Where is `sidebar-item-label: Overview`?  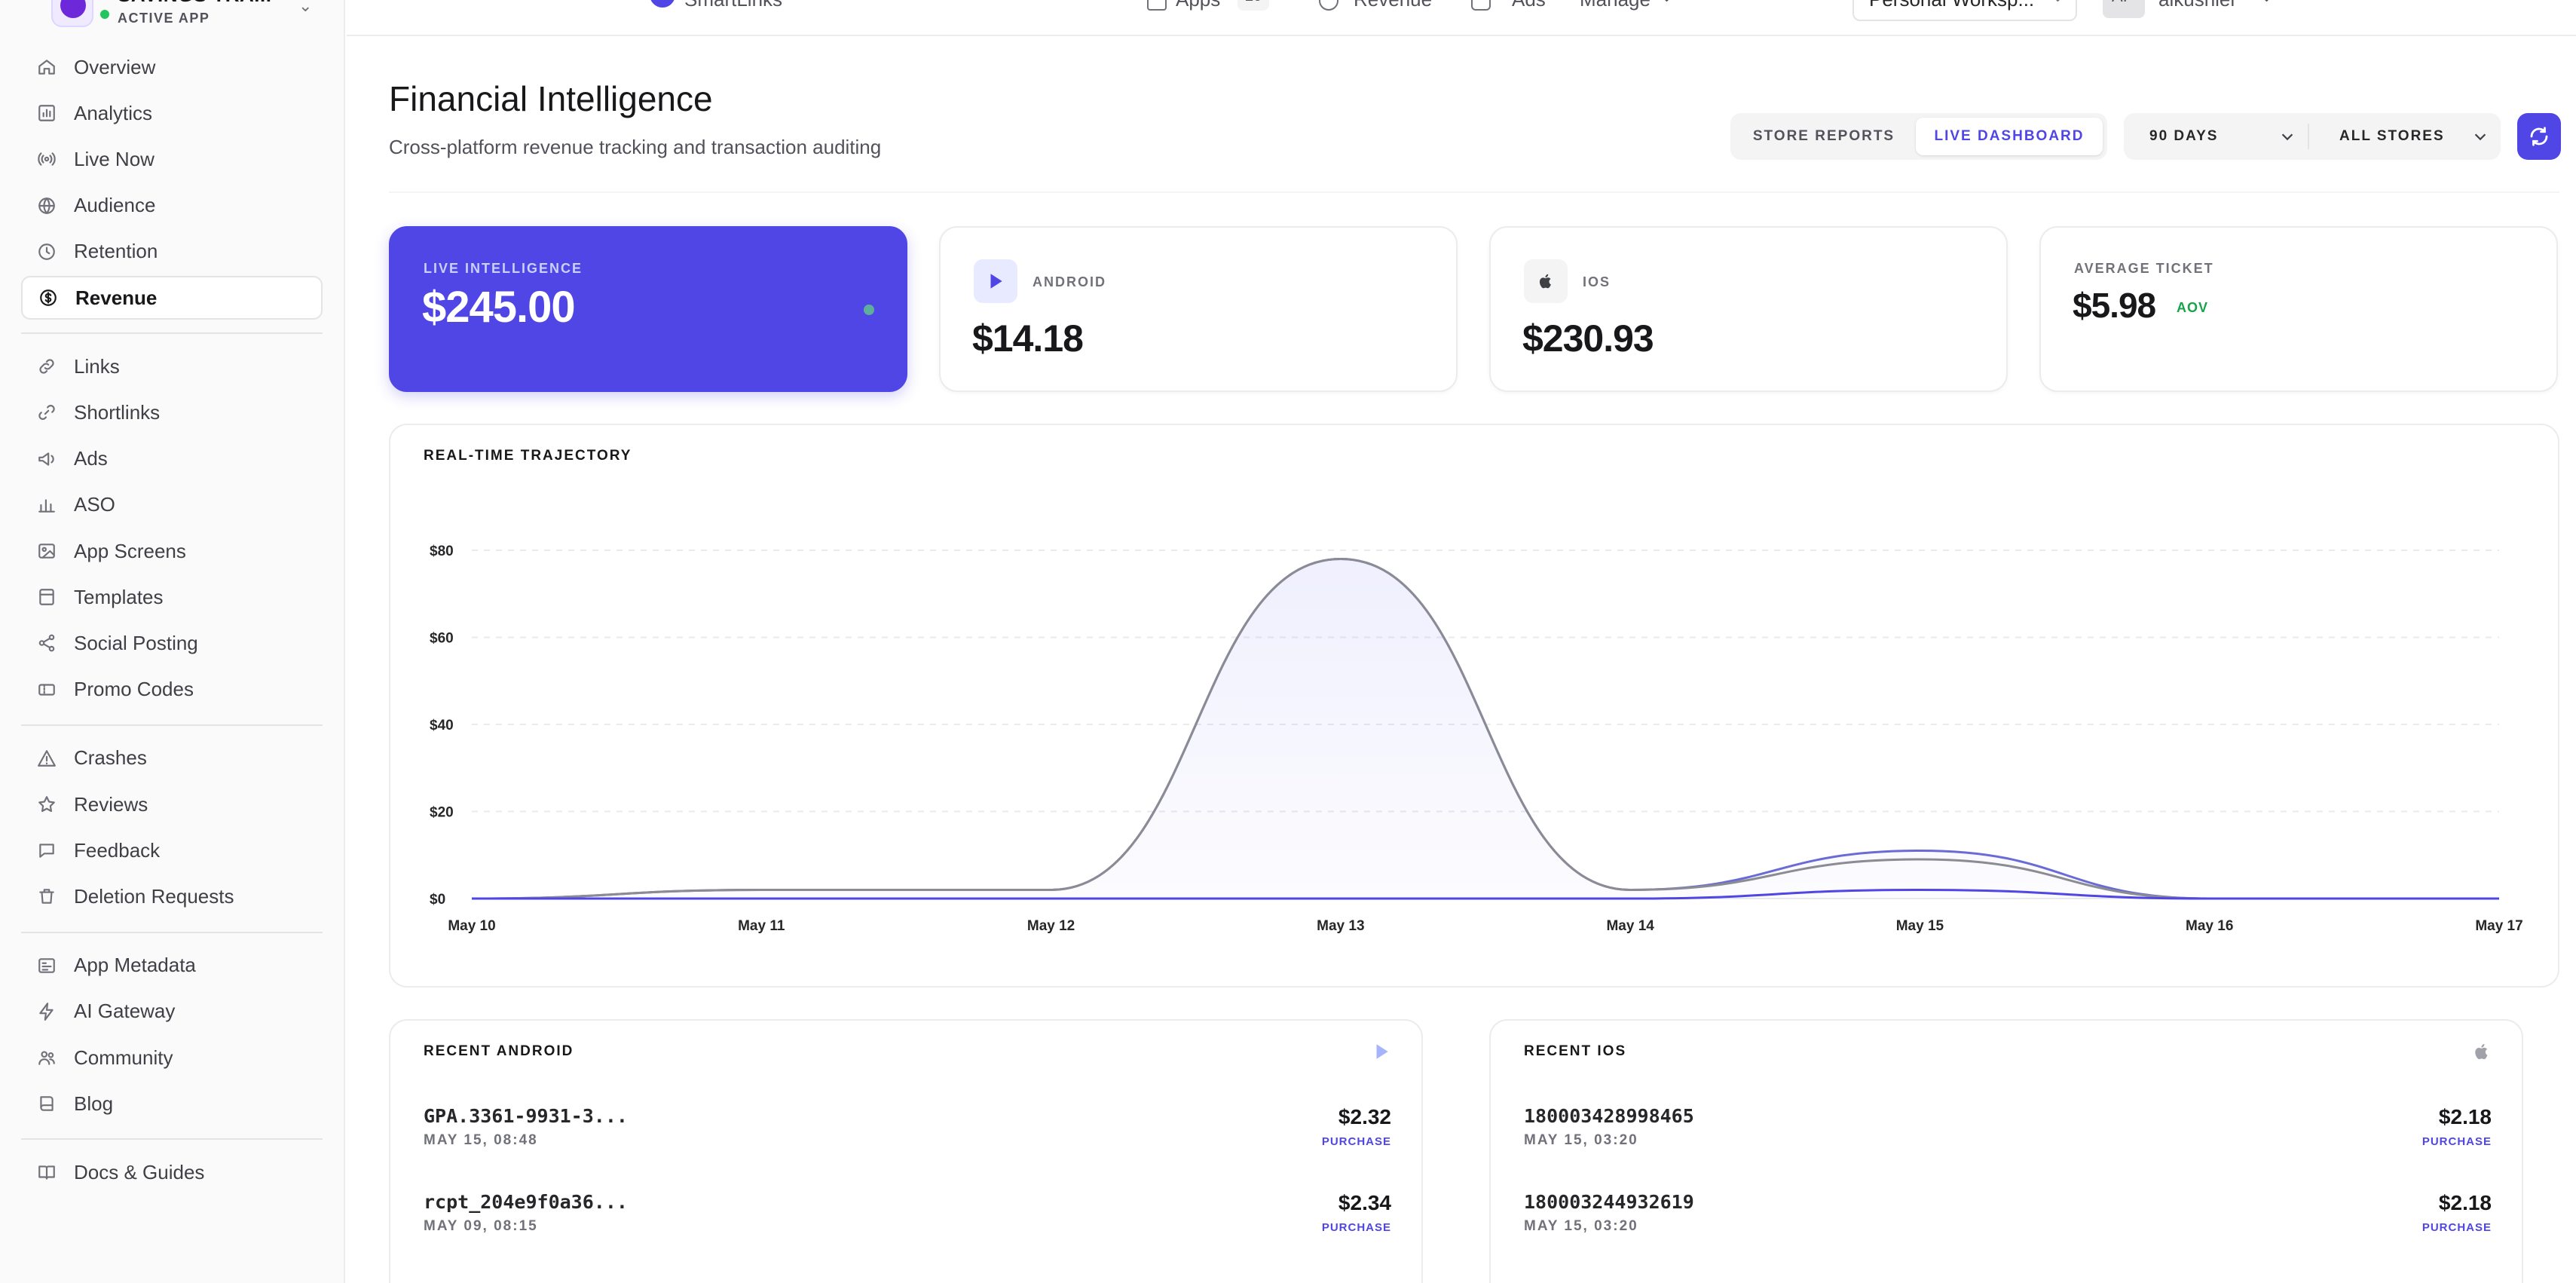
sidebar-item-label: Overview is located at coordinates (115, 66).